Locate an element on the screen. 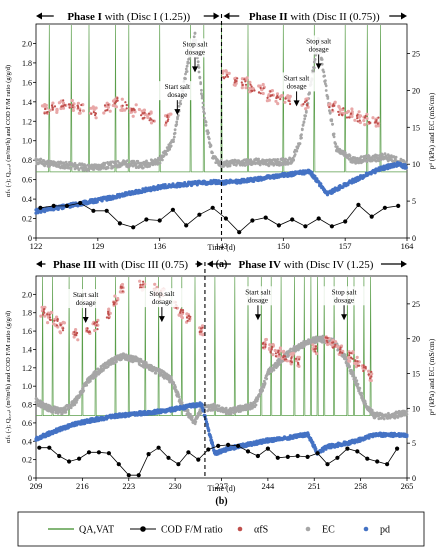  series-cod-fm is located at coordinates (218, 460).